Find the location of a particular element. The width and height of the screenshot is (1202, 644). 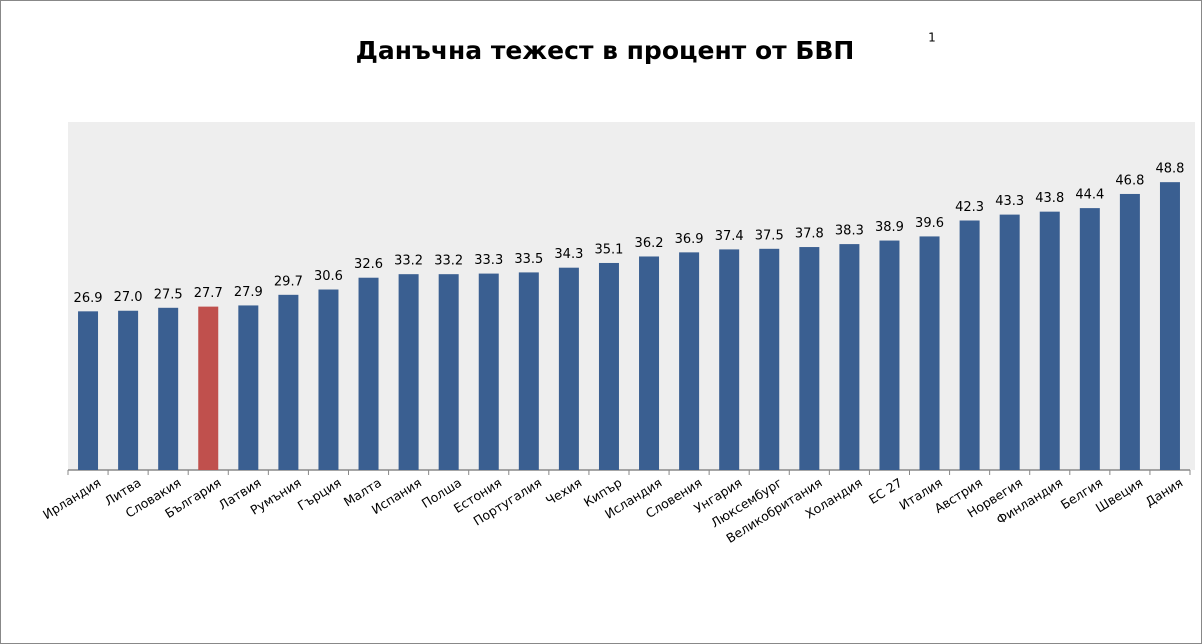

value-label: 36.9 is located at coordinates (689, 239).